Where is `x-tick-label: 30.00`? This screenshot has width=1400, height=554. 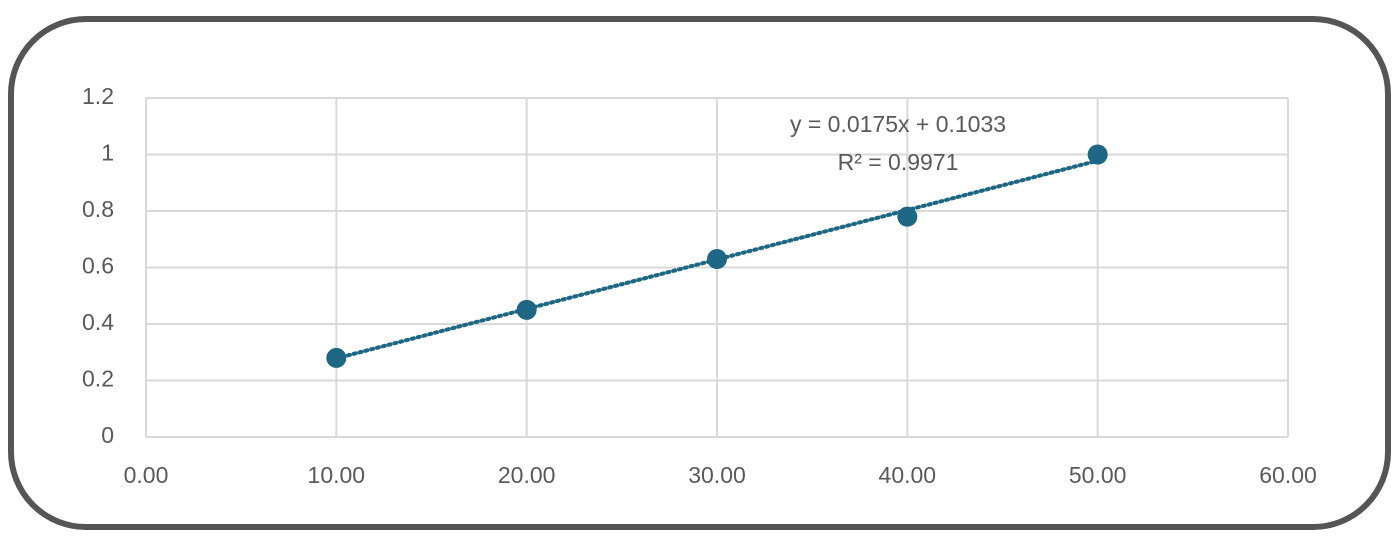
x-tick-label: 30.00 is located at coordinates (717, 475).